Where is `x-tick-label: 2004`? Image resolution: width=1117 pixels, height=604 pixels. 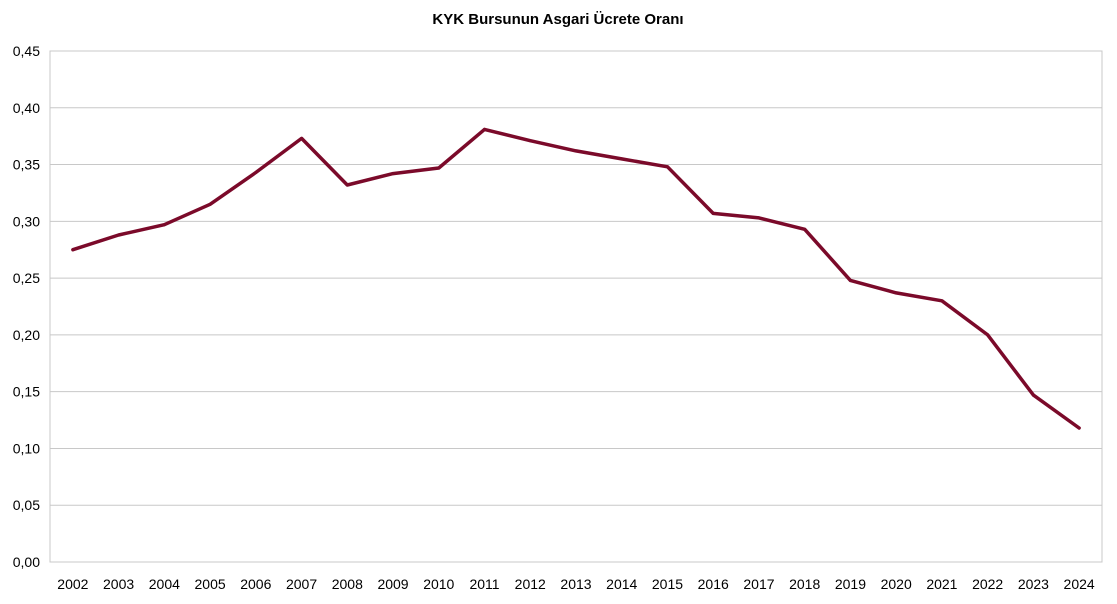
x-tick-label: 2004 is located at coordinates (164, 584).